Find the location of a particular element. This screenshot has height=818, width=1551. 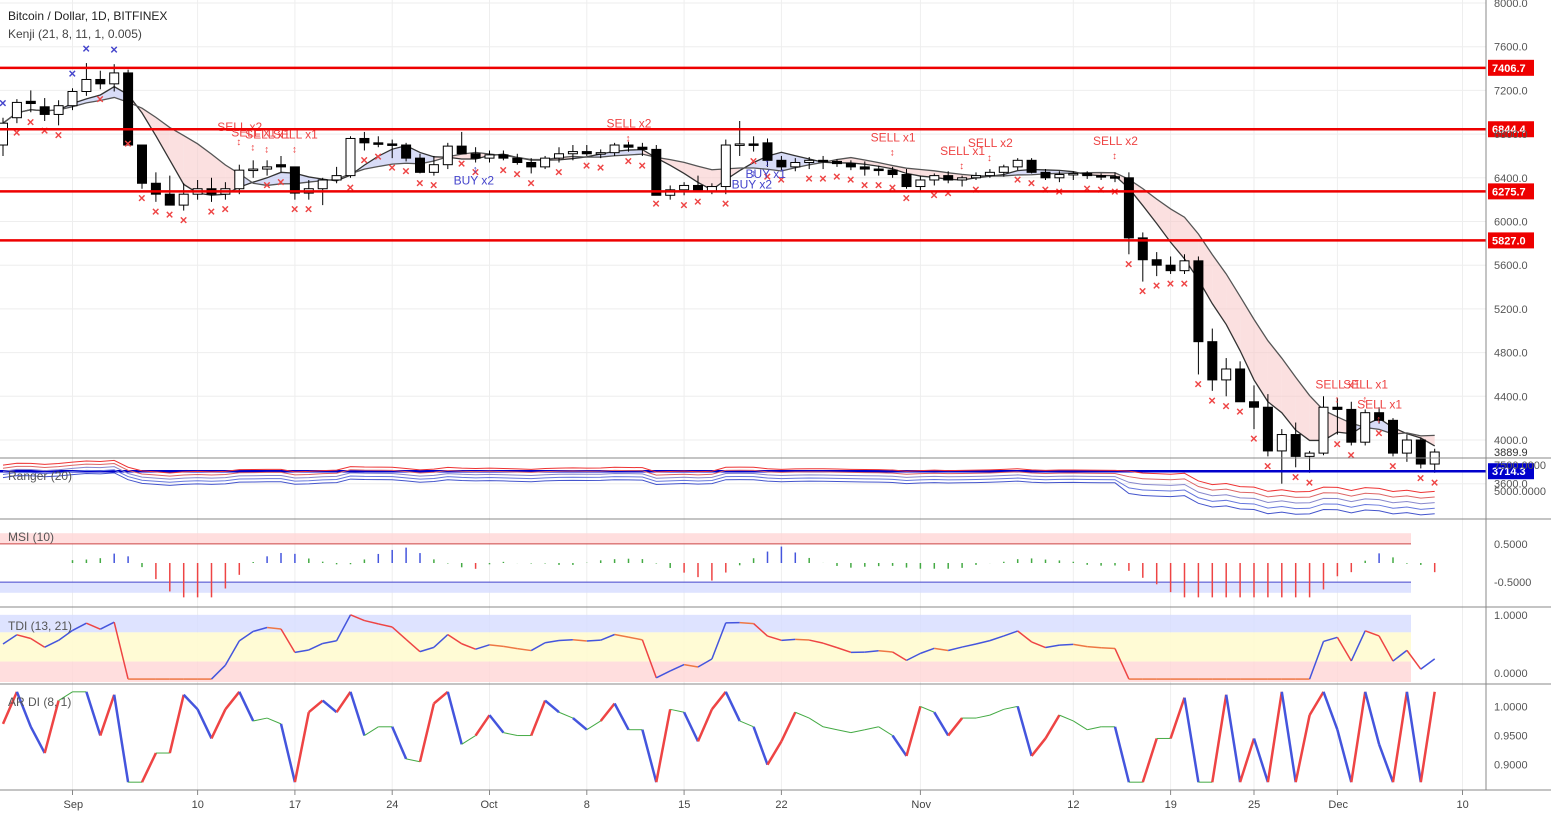

signal-label: SELL x2 is located at coordinates (1115, 141).